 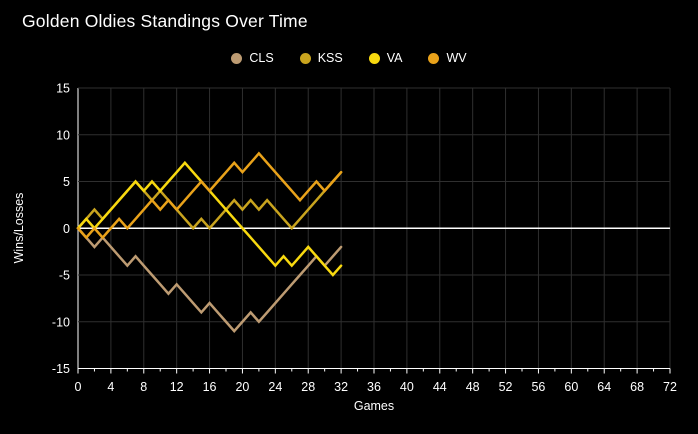 I want to click on x-tick-label: 36, so click(x=374, y=387).